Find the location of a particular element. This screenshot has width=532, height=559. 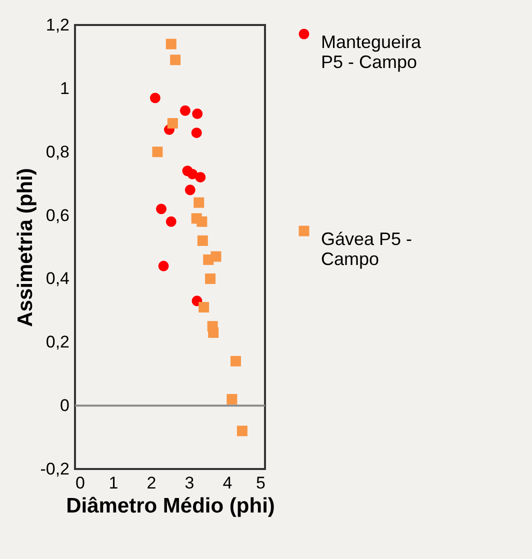

legend-label: Gávea P5 - Campo is located at coordinates (366, 249).